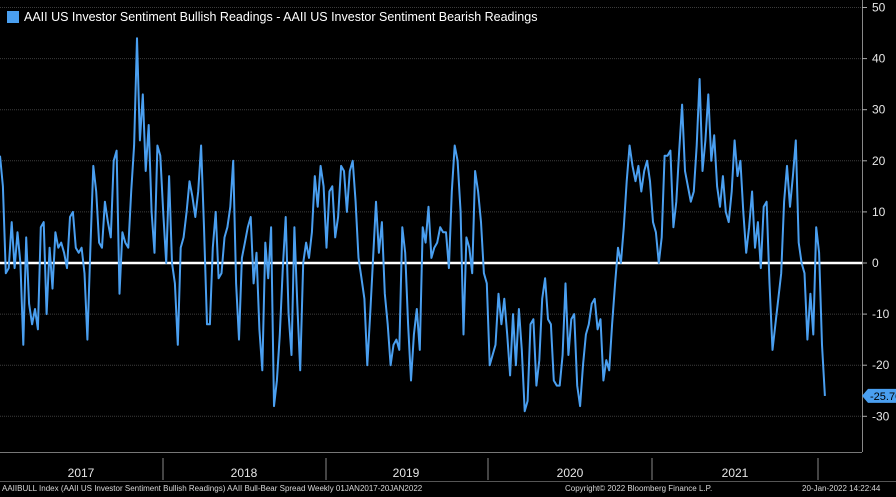 Image resolution: width=896 pixels, height=497 pixels. I want to click on y-tick-label: 30, so click(879, 110).